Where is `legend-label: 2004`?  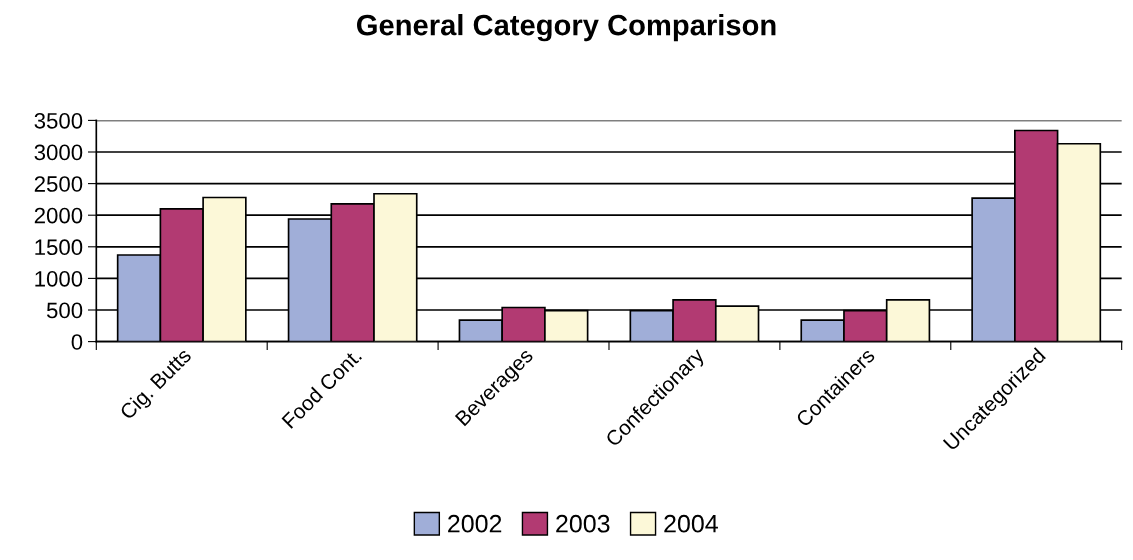
legend-label: 2004 is located at coordinates (691, 523).